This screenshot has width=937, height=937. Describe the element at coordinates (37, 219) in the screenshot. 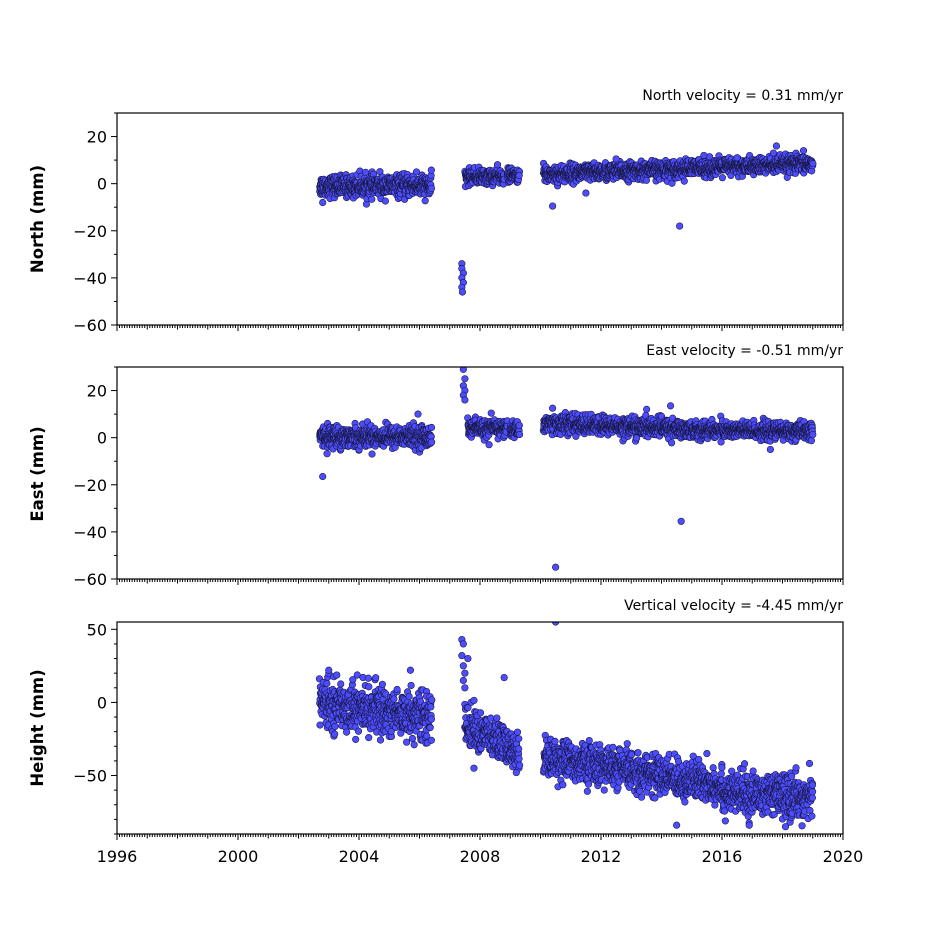

I see `north-y-axis-label: North (mm)` at that location.